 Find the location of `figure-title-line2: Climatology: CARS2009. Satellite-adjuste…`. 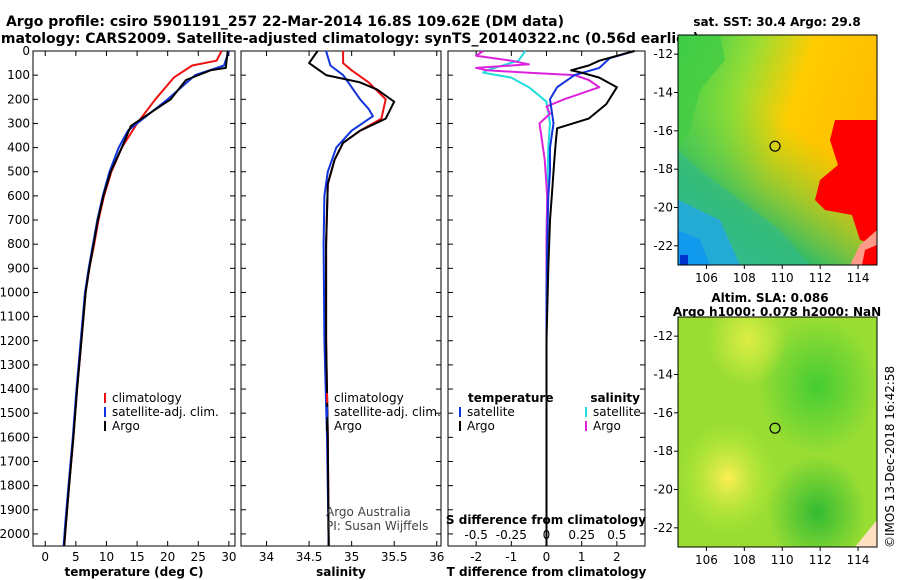

figure-title-line2: Climatology: CARS2009. Satellite-adjuste… is located at coordinates (349, 39).